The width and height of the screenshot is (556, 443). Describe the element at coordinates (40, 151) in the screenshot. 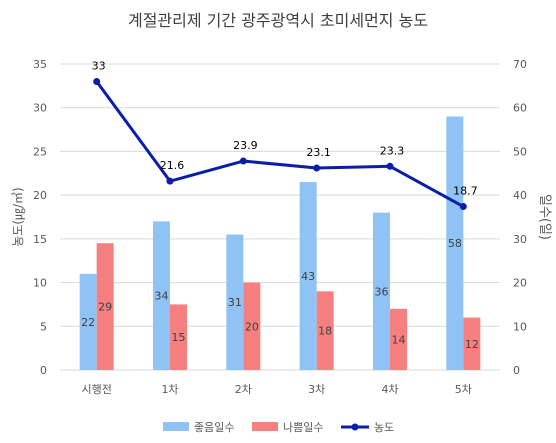

I see `y-left-tick-label: 25` at that location.